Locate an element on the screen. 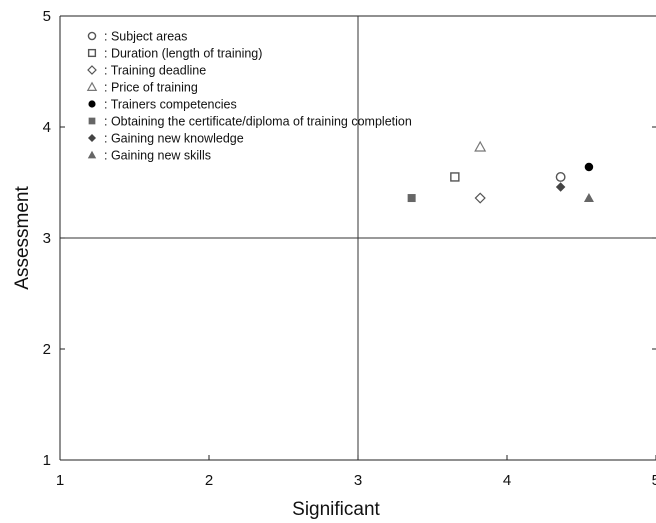 The image size is (656, 523). x-axis-ticks: 1 2 3 4 5 is located at coordinates (356, 472).